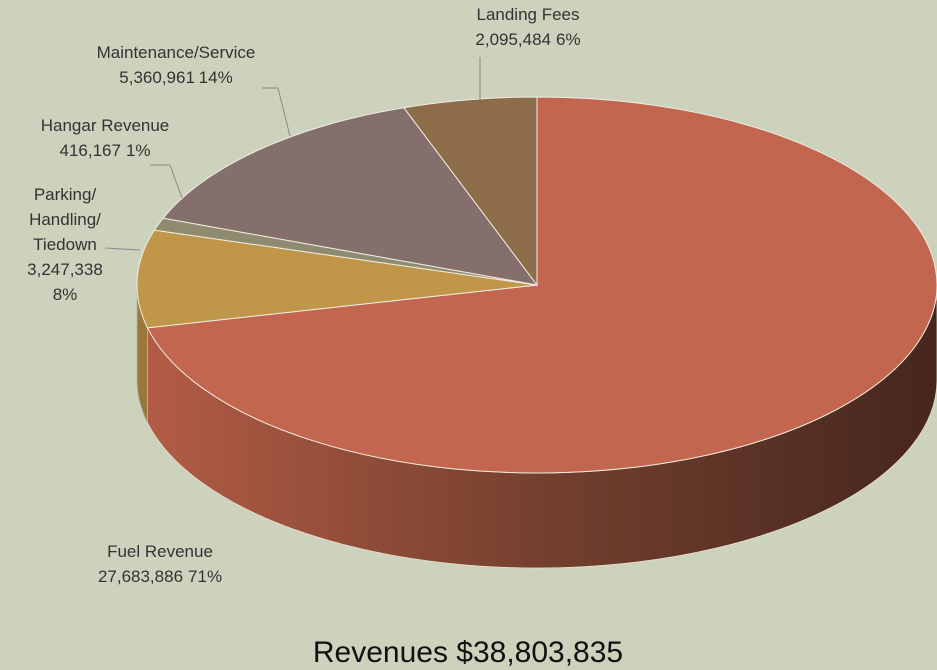  Describe the element at coordinates (65, 219) in the screenshot. I see `category-label: Parking/Handling/Tiedown` at that location.